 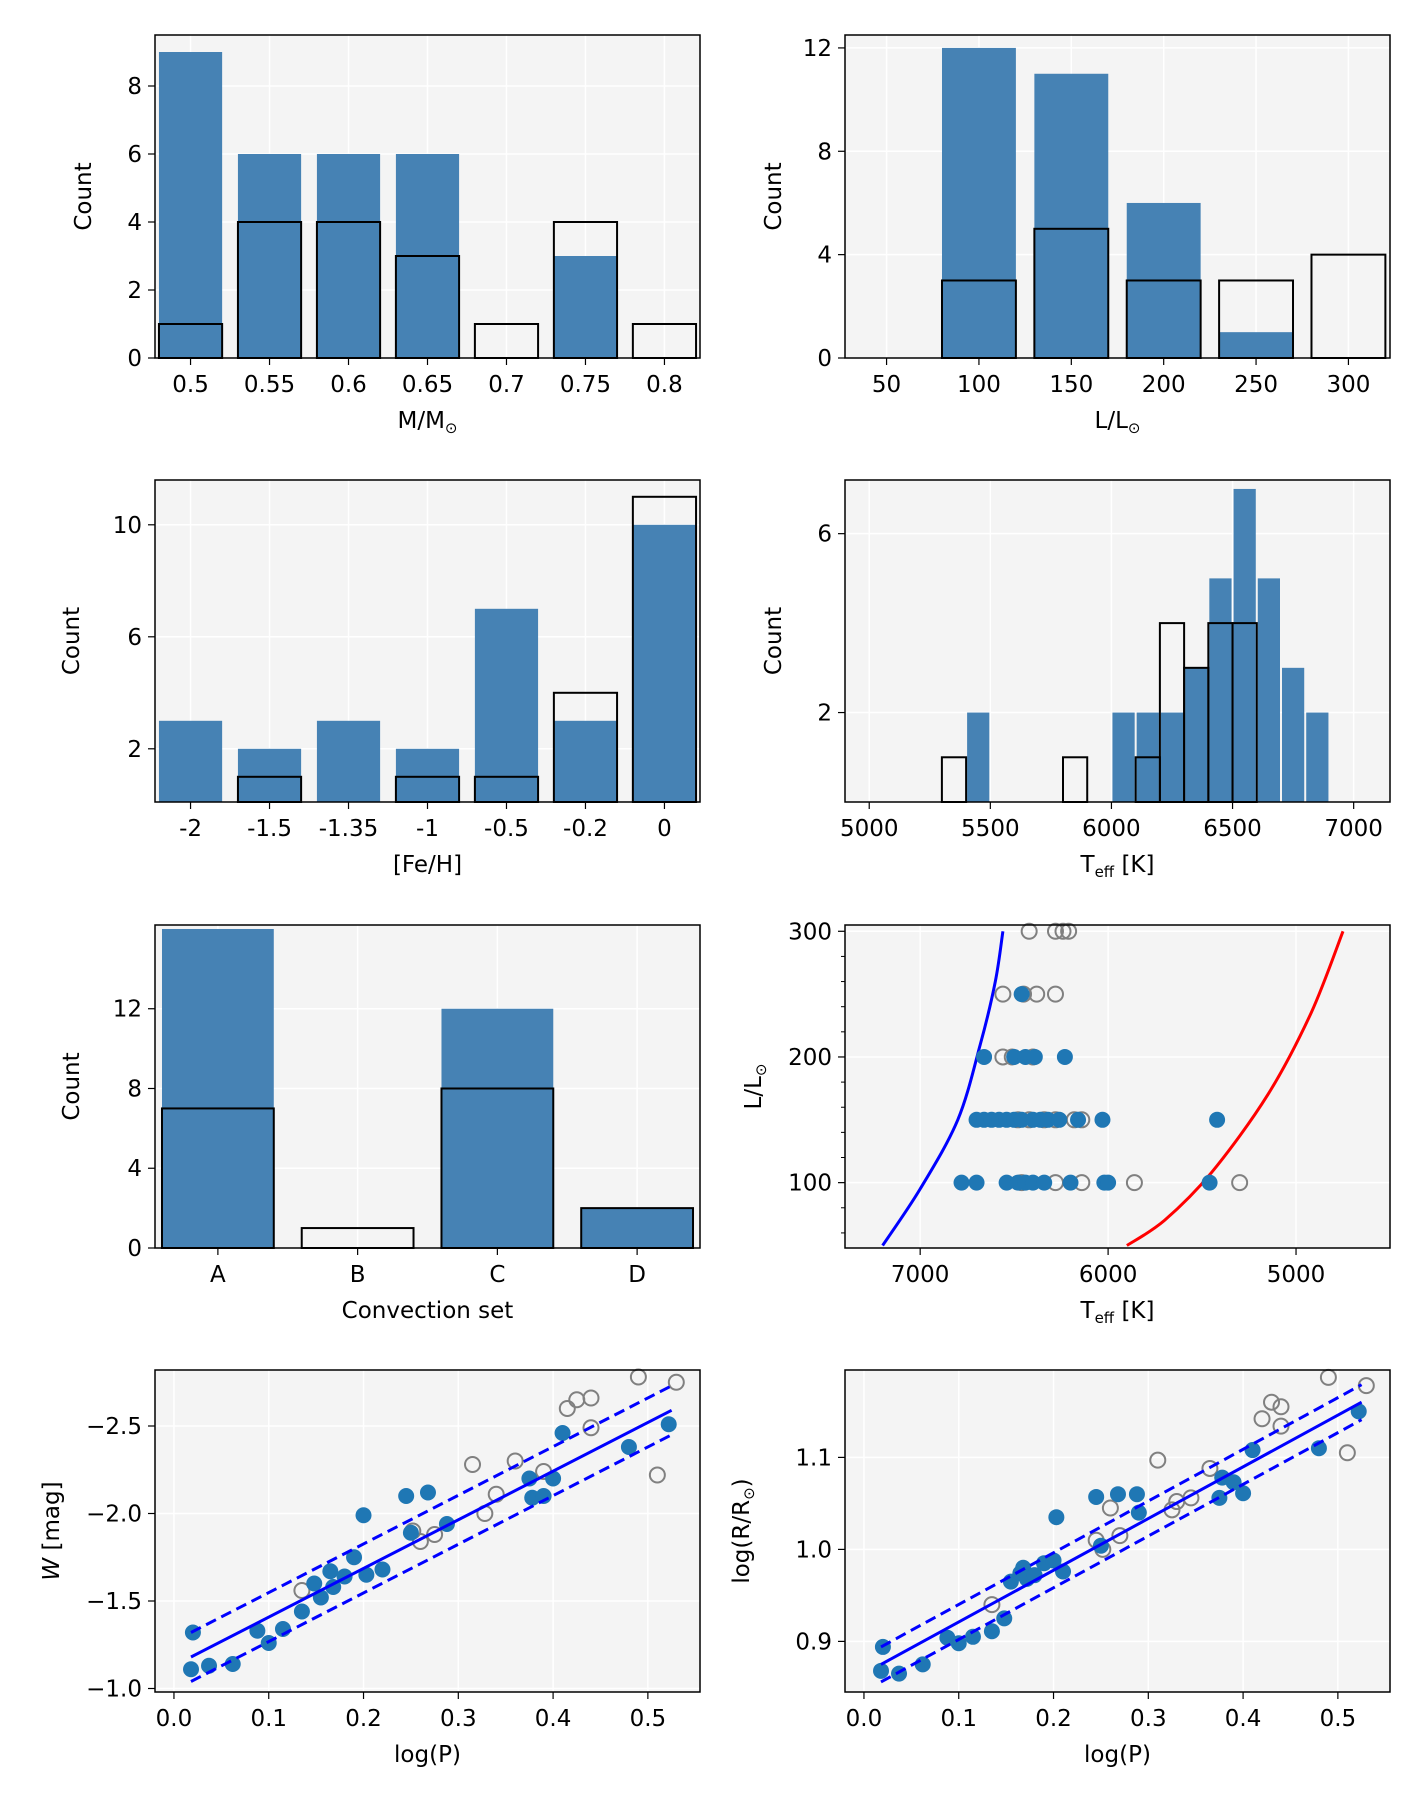 What do you see at coordinates (810, 1184) in the screenshot?
I see `y-tick-label: 100` at bounding box center [810, 1184].